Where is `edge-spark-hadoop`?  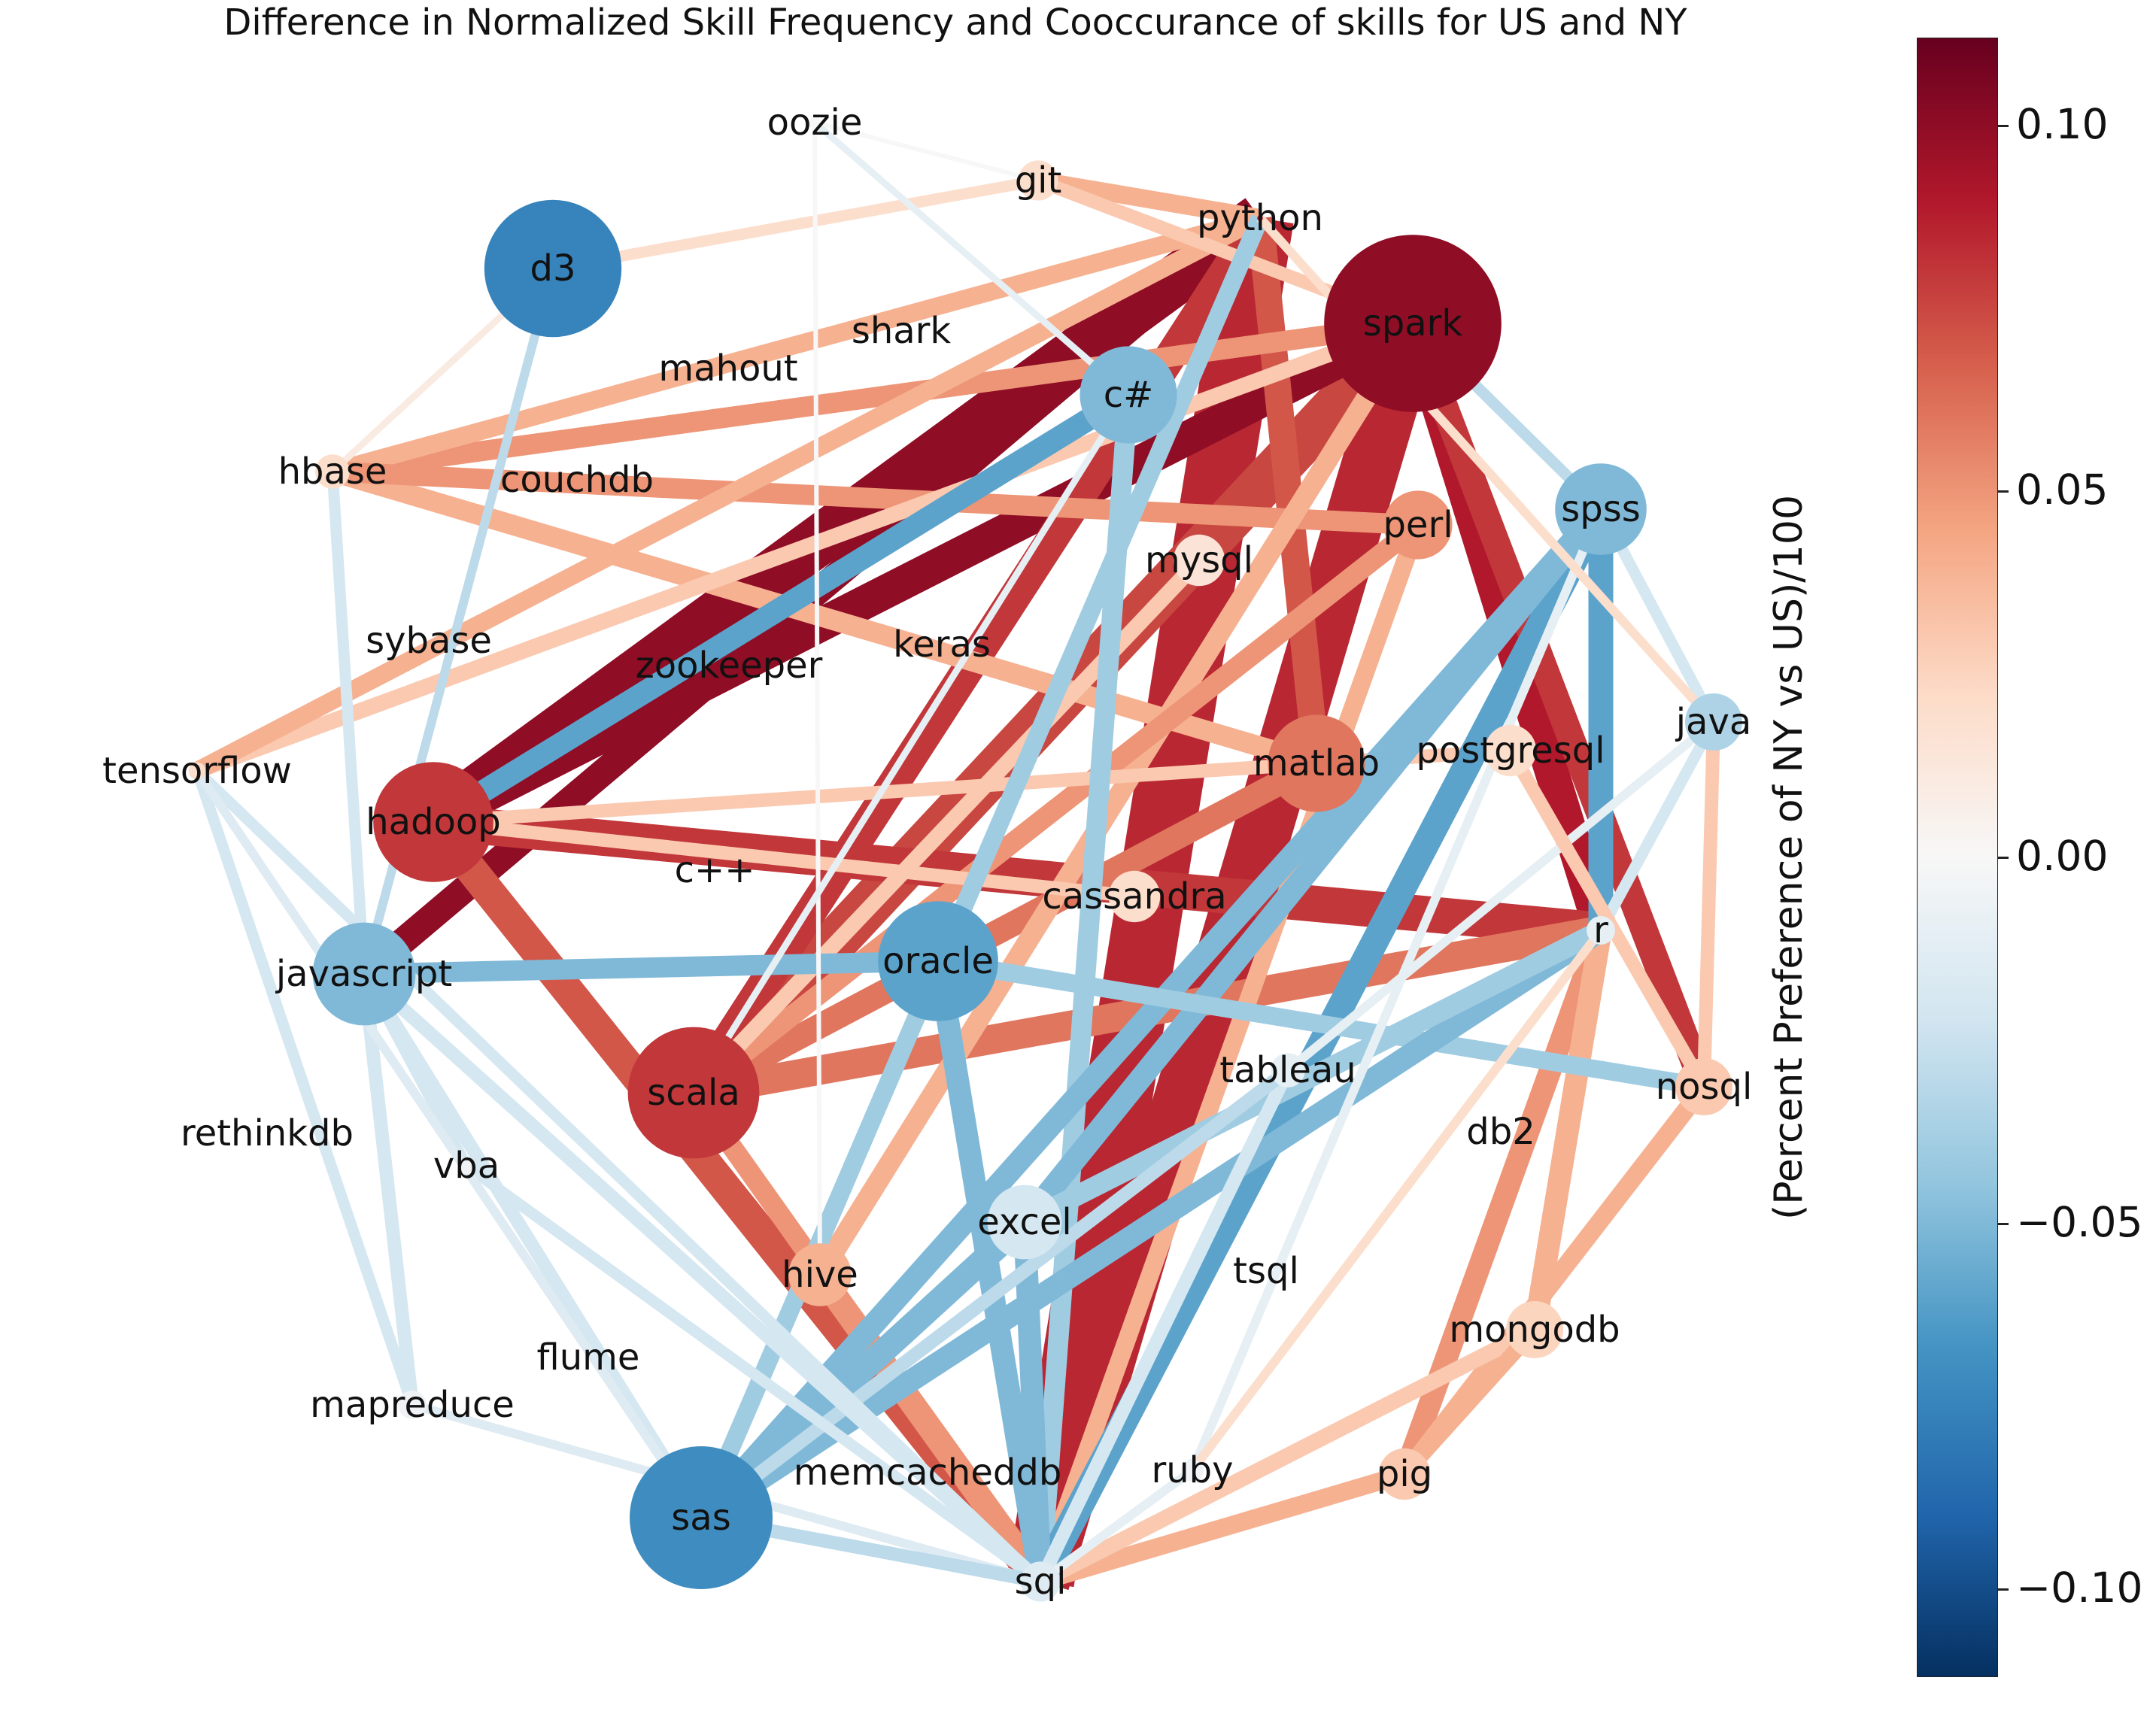
edge-spark-hadoop is located at coordinates (923, 573).